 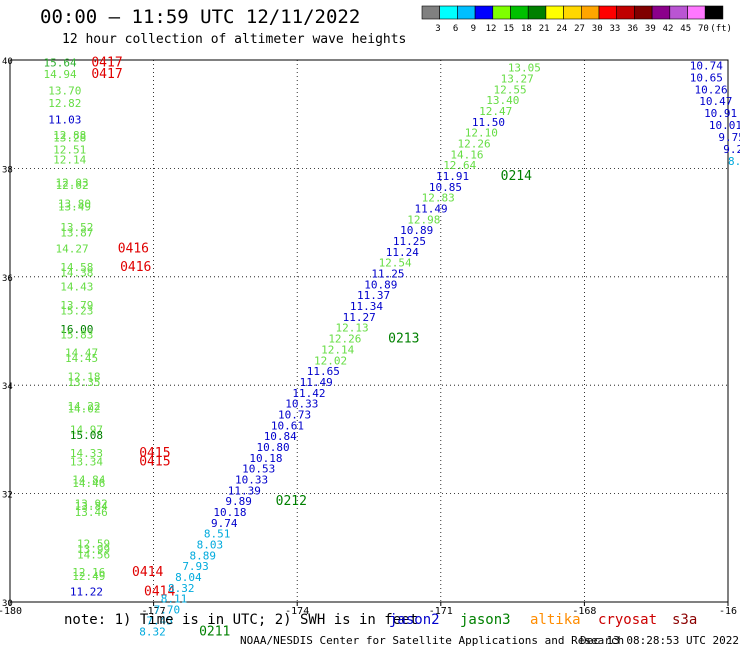 What do you see at coordinates (485, 620) in the screenshot?
I see `legend-jason3: jason3` at bounding box center [485, 620].